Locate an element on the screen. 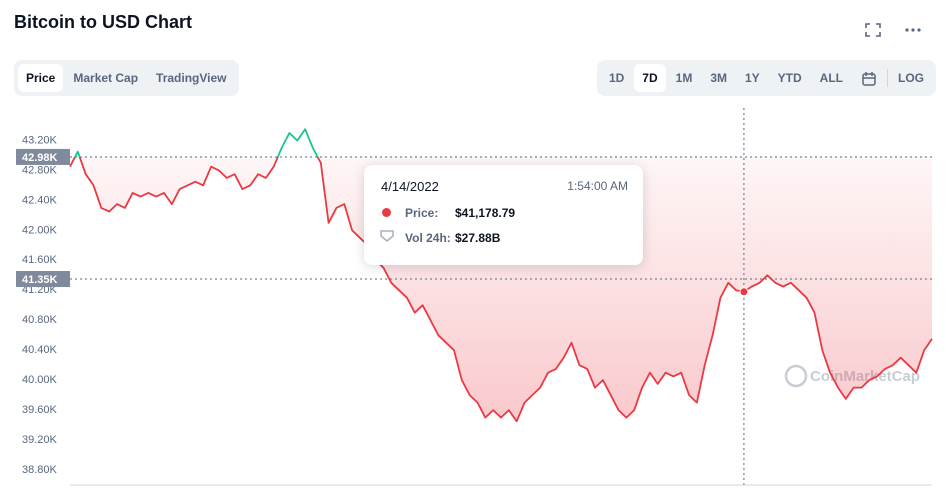  price-marker-label: 42.98K is located at coordinates (40, 158).